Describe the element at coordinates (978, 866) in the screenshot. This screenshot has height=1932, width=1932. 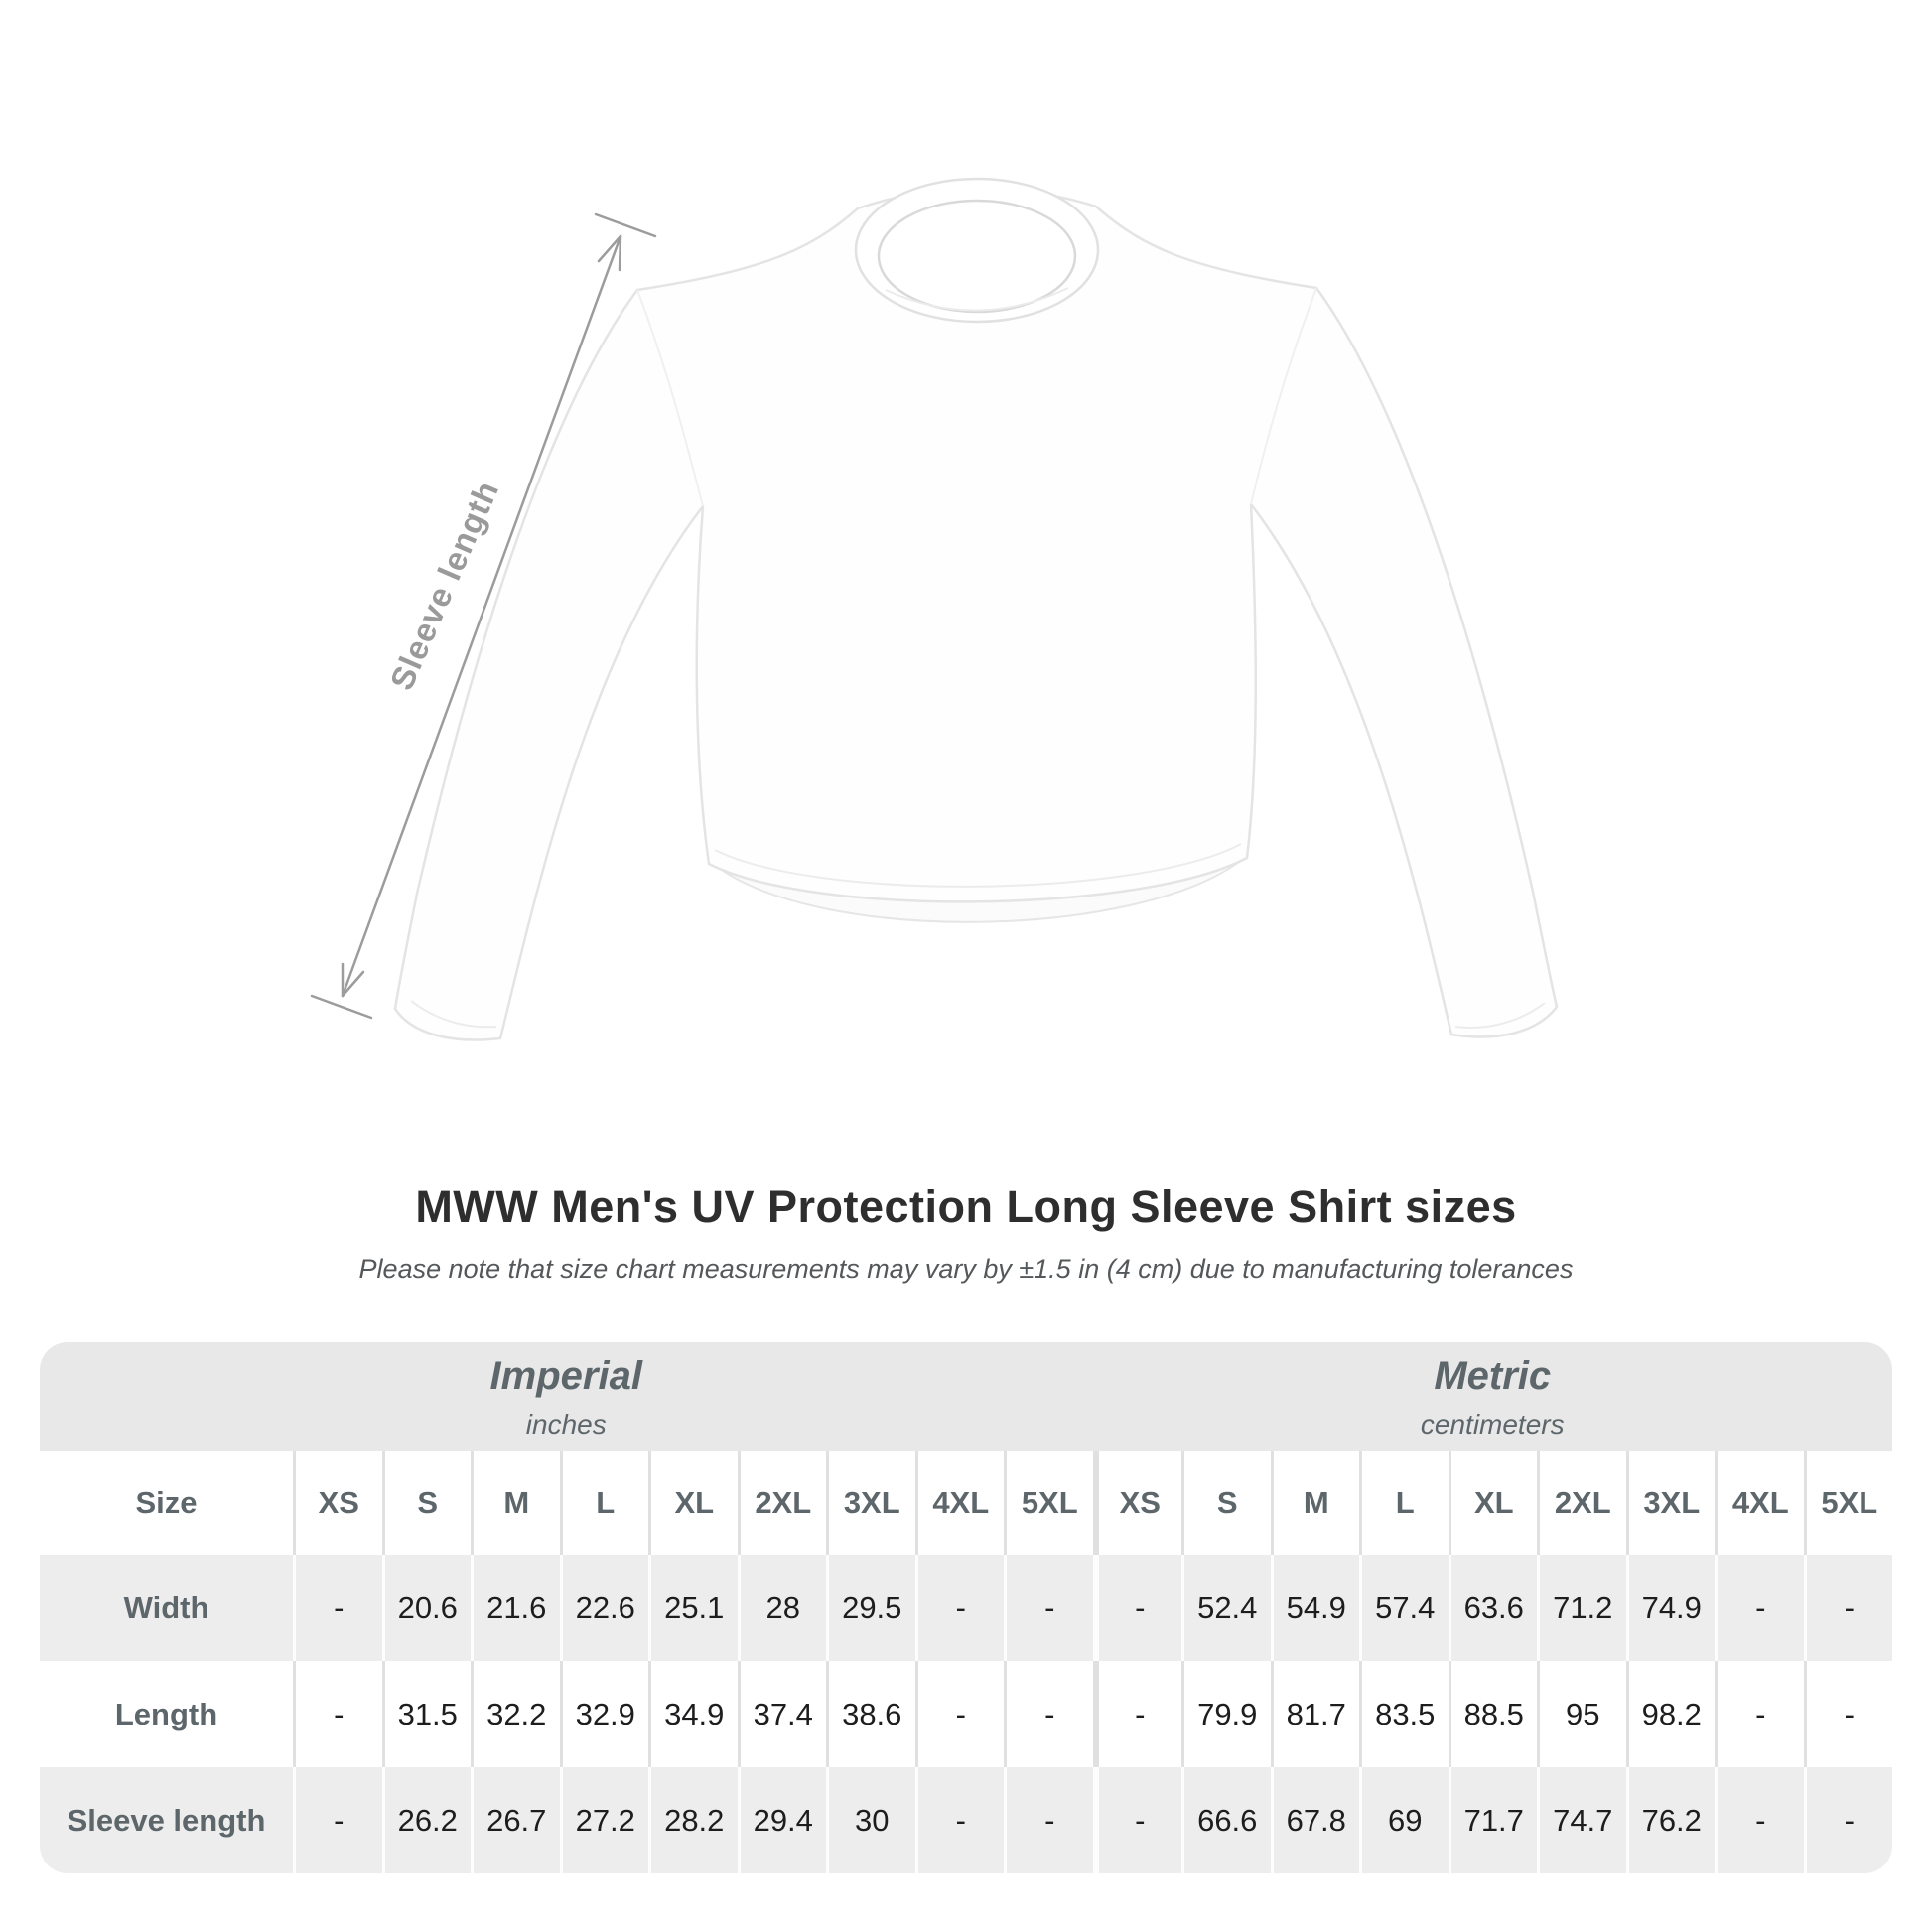
I see `front-hem-stitch` at that location.